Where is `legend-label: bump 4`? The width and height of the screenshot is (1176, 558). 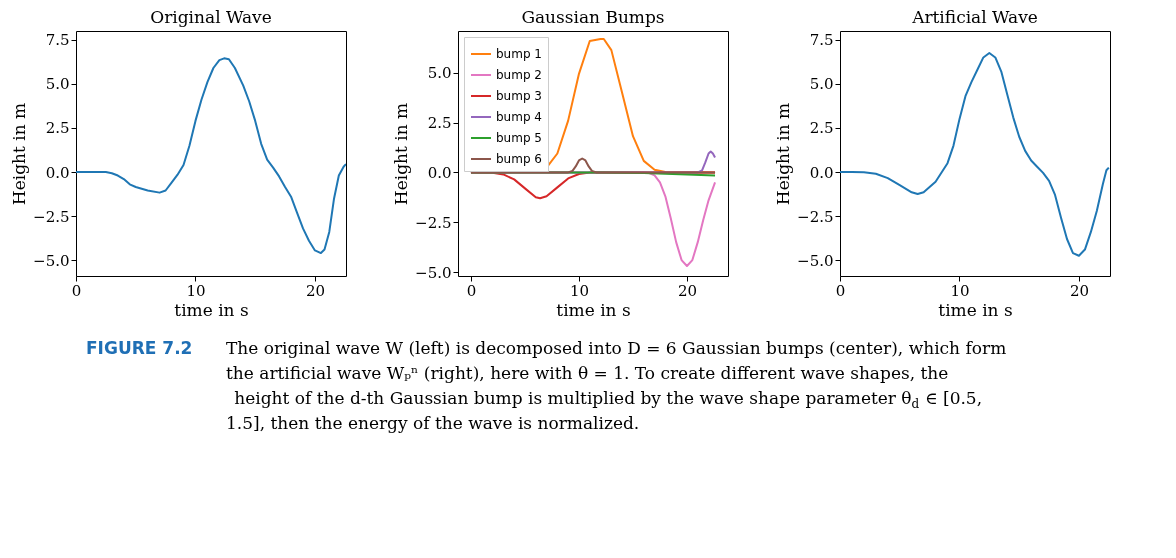 legend-label: bump 4 is located at coordinates (519, 117).